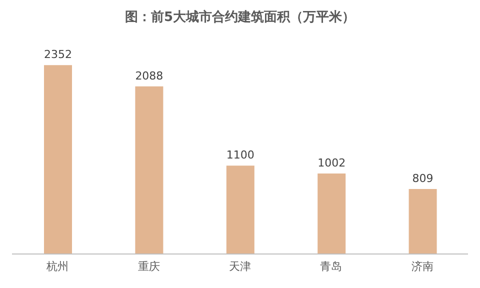 The image size is (480, 288). What do you see at coordinates (58, 55) in the screenshot?
I see `data-label: 2352` at bounding box center [58, 55].